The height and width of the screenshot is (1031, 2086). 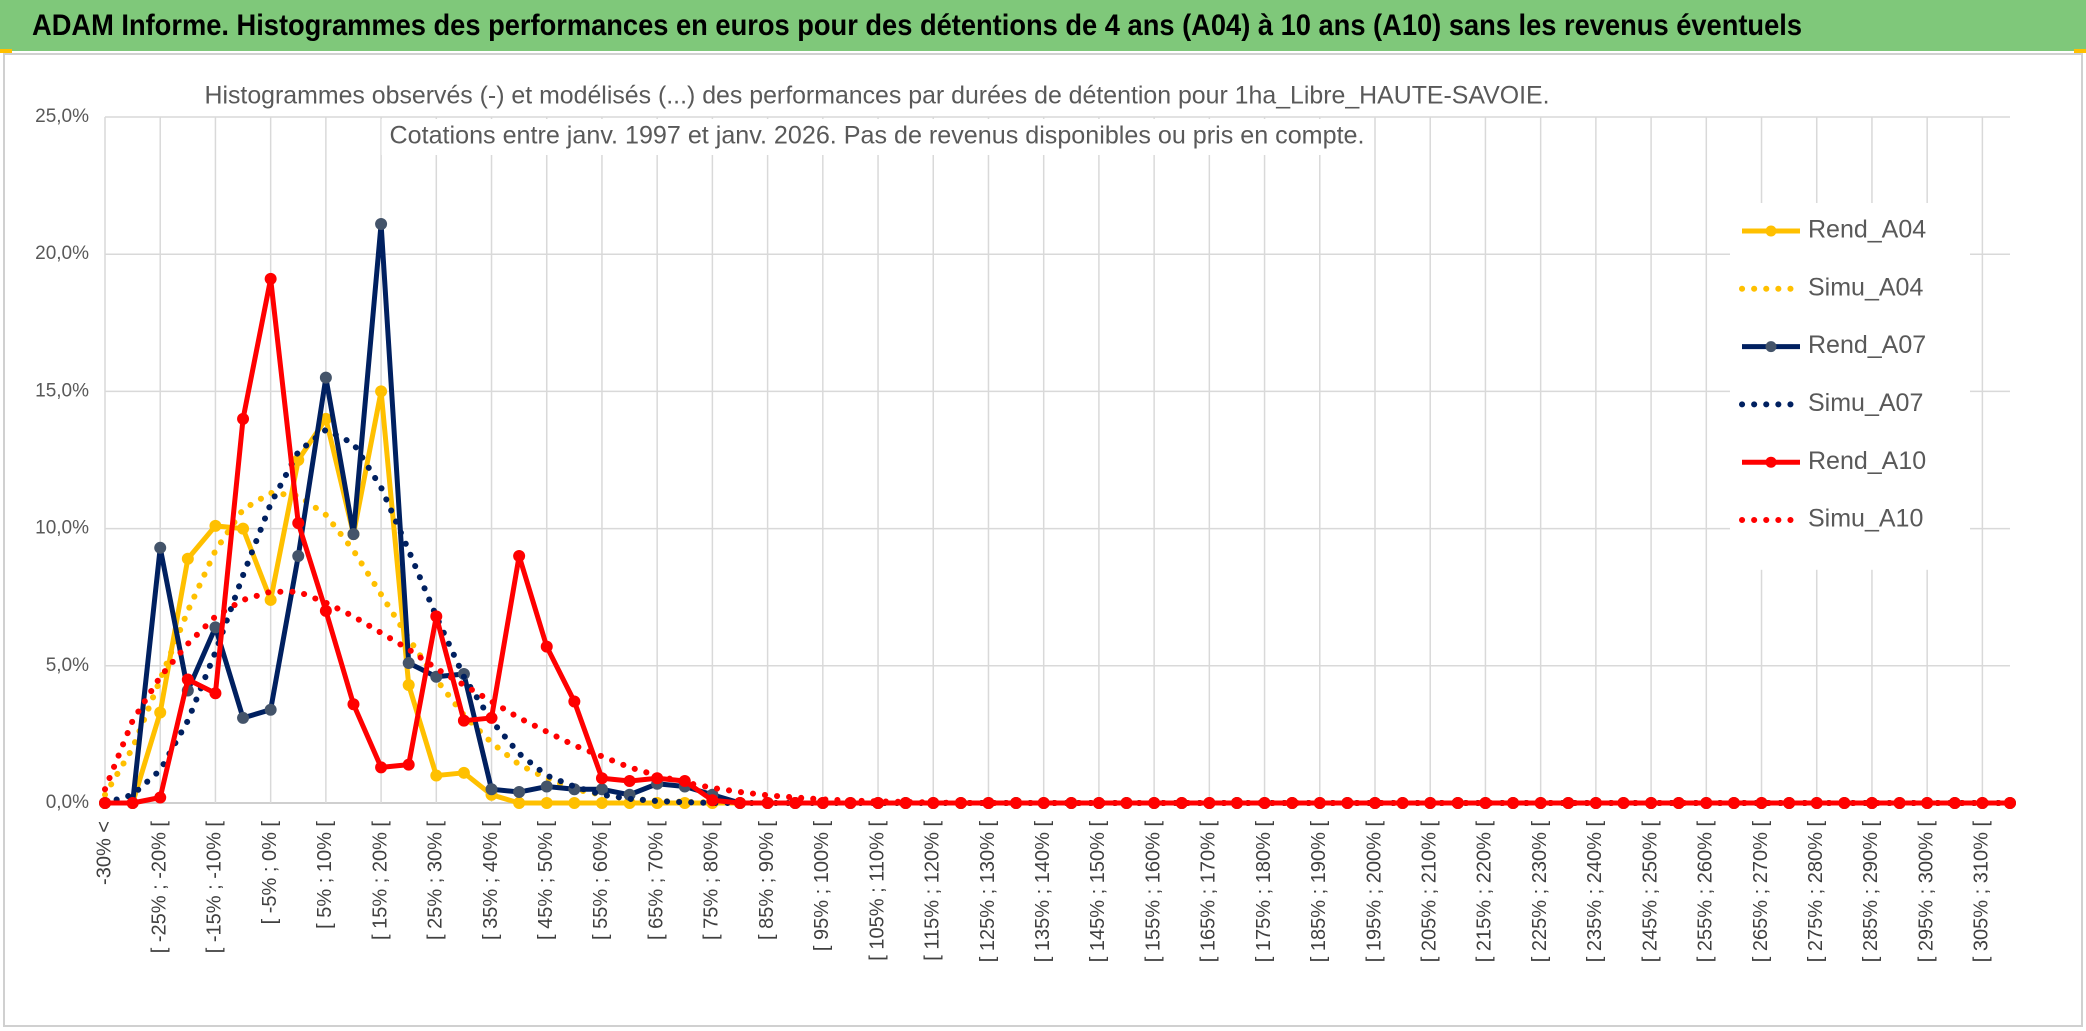 What do you see at coordinates (1982, 892) in the screenshot?
I see `x-tick-label: [ 305% ; 310% [` at bounding box center [1982, 892].